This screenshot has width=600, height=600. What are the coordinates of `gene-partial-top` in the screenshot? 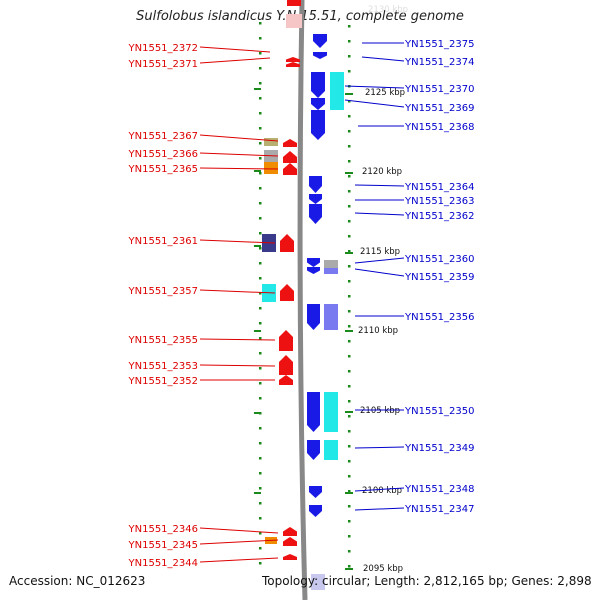 It's located at (294, 3).